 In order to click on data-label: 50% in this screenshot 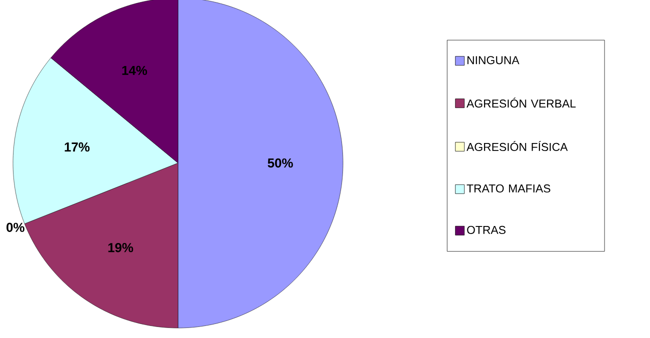, I will do `click(280, 163)`.